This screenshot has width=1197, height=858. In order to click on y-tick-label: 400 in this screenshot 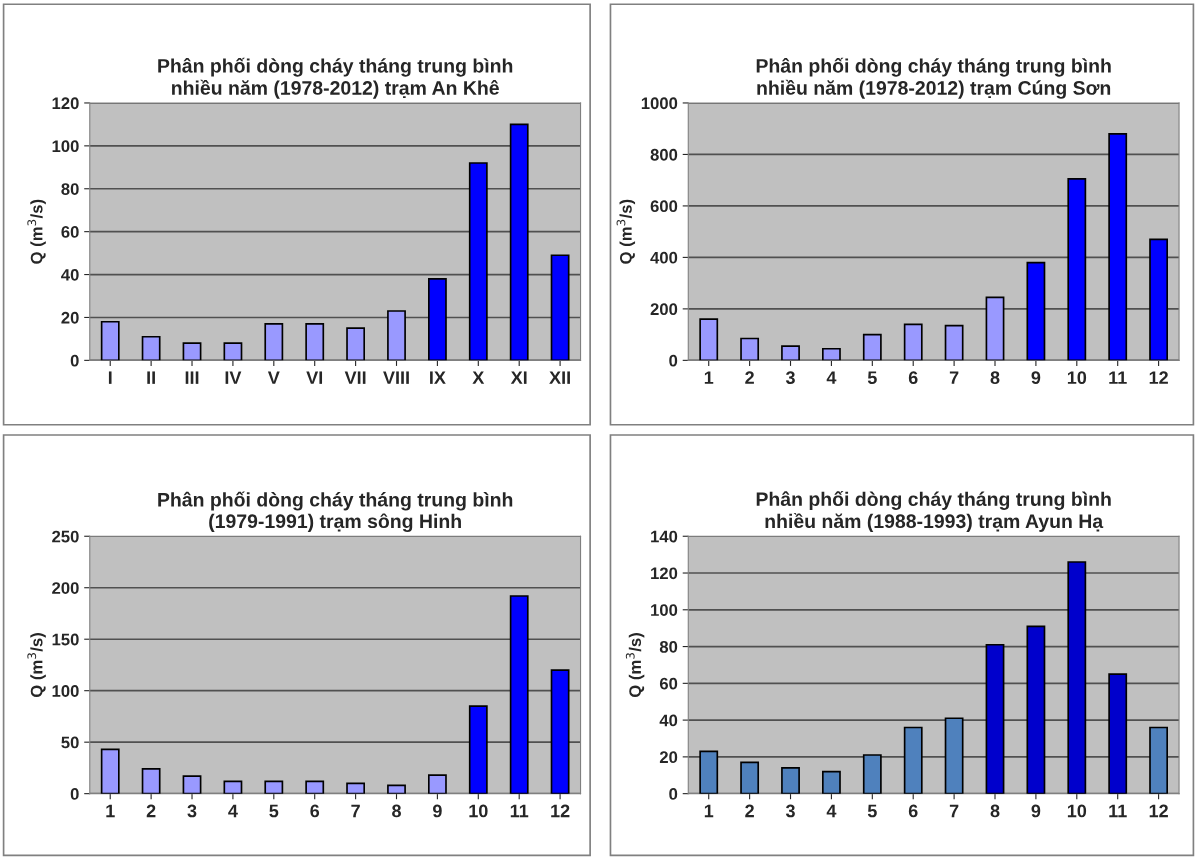, I will do `click(664, 257)`.